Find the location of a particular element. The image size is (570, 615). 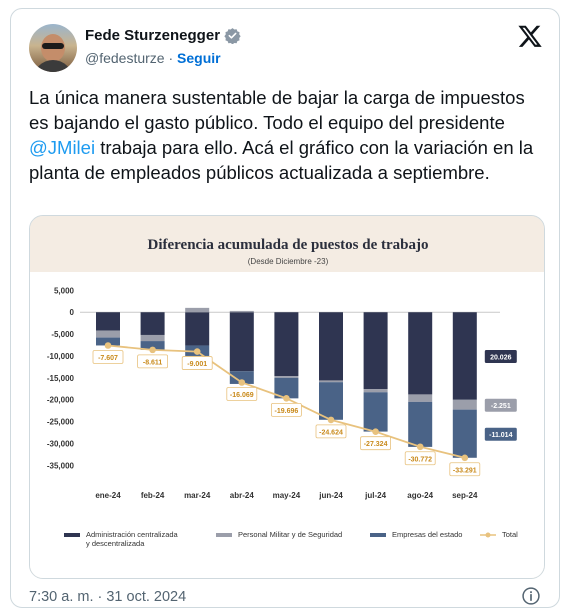

total-data-label: -16.069 is located at coordinates (242, 395).